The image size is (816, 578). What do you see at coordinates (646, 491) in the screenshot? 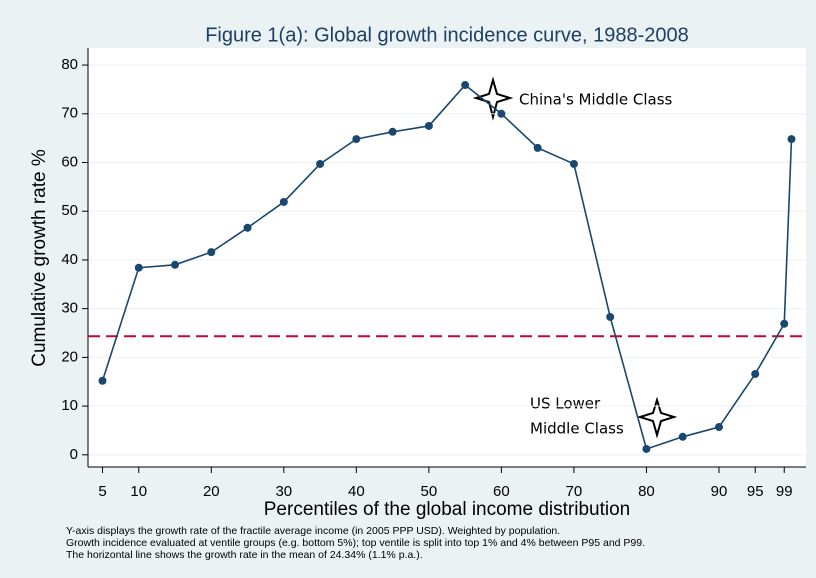
I see `x-tick-label: 80` at bounding box center [646, 491].